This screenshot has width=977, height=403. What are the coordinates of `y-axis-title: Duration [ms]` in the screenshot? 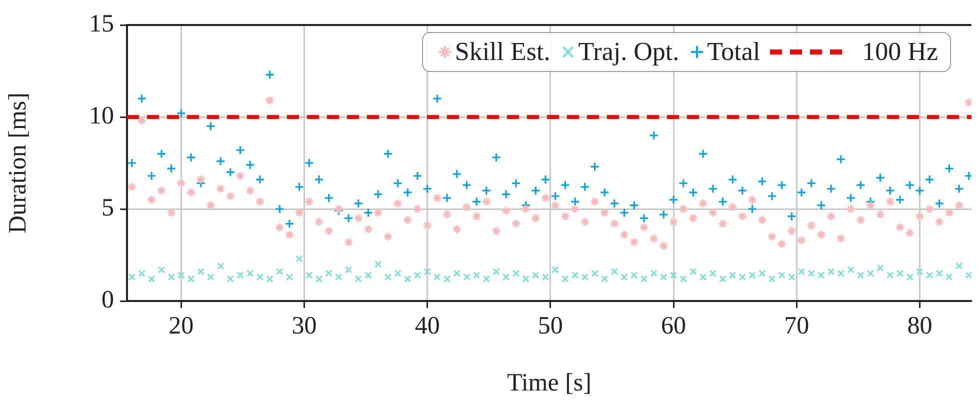 It's located at (18, 163).